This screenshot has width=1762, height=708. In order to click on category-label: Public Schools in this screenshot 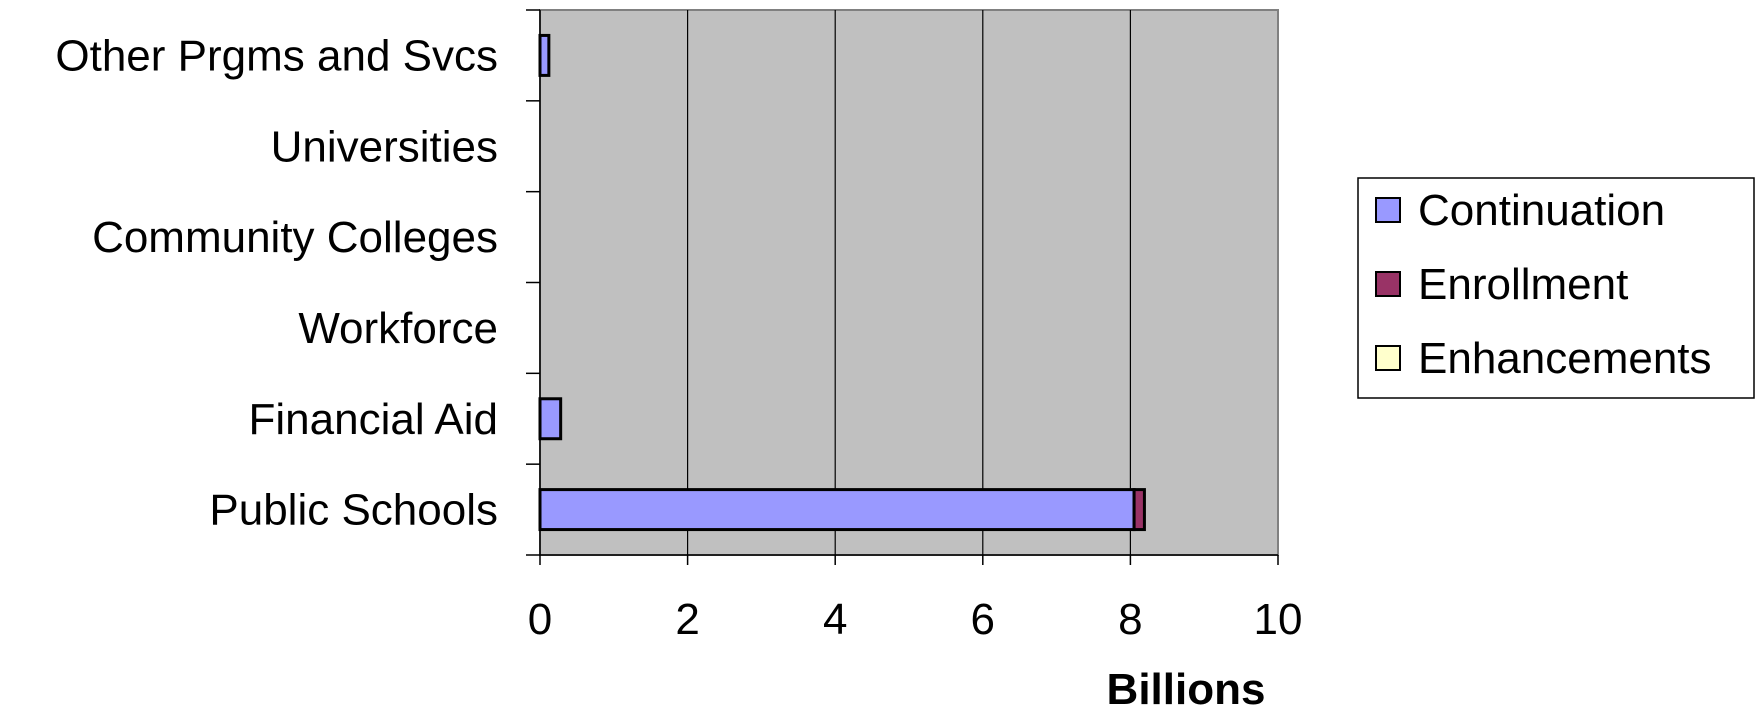, I will do `click(353, 510)`.